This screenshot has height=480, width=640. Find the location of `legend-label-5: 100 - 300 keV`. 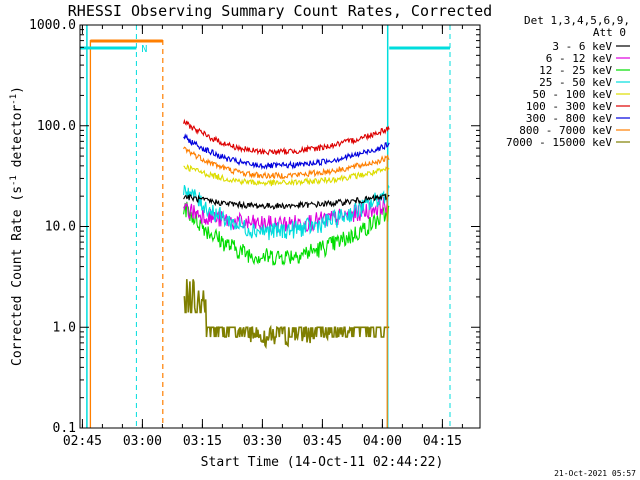

legend-label-5: 100 - 300 keV is located at coordinates (569, 106).